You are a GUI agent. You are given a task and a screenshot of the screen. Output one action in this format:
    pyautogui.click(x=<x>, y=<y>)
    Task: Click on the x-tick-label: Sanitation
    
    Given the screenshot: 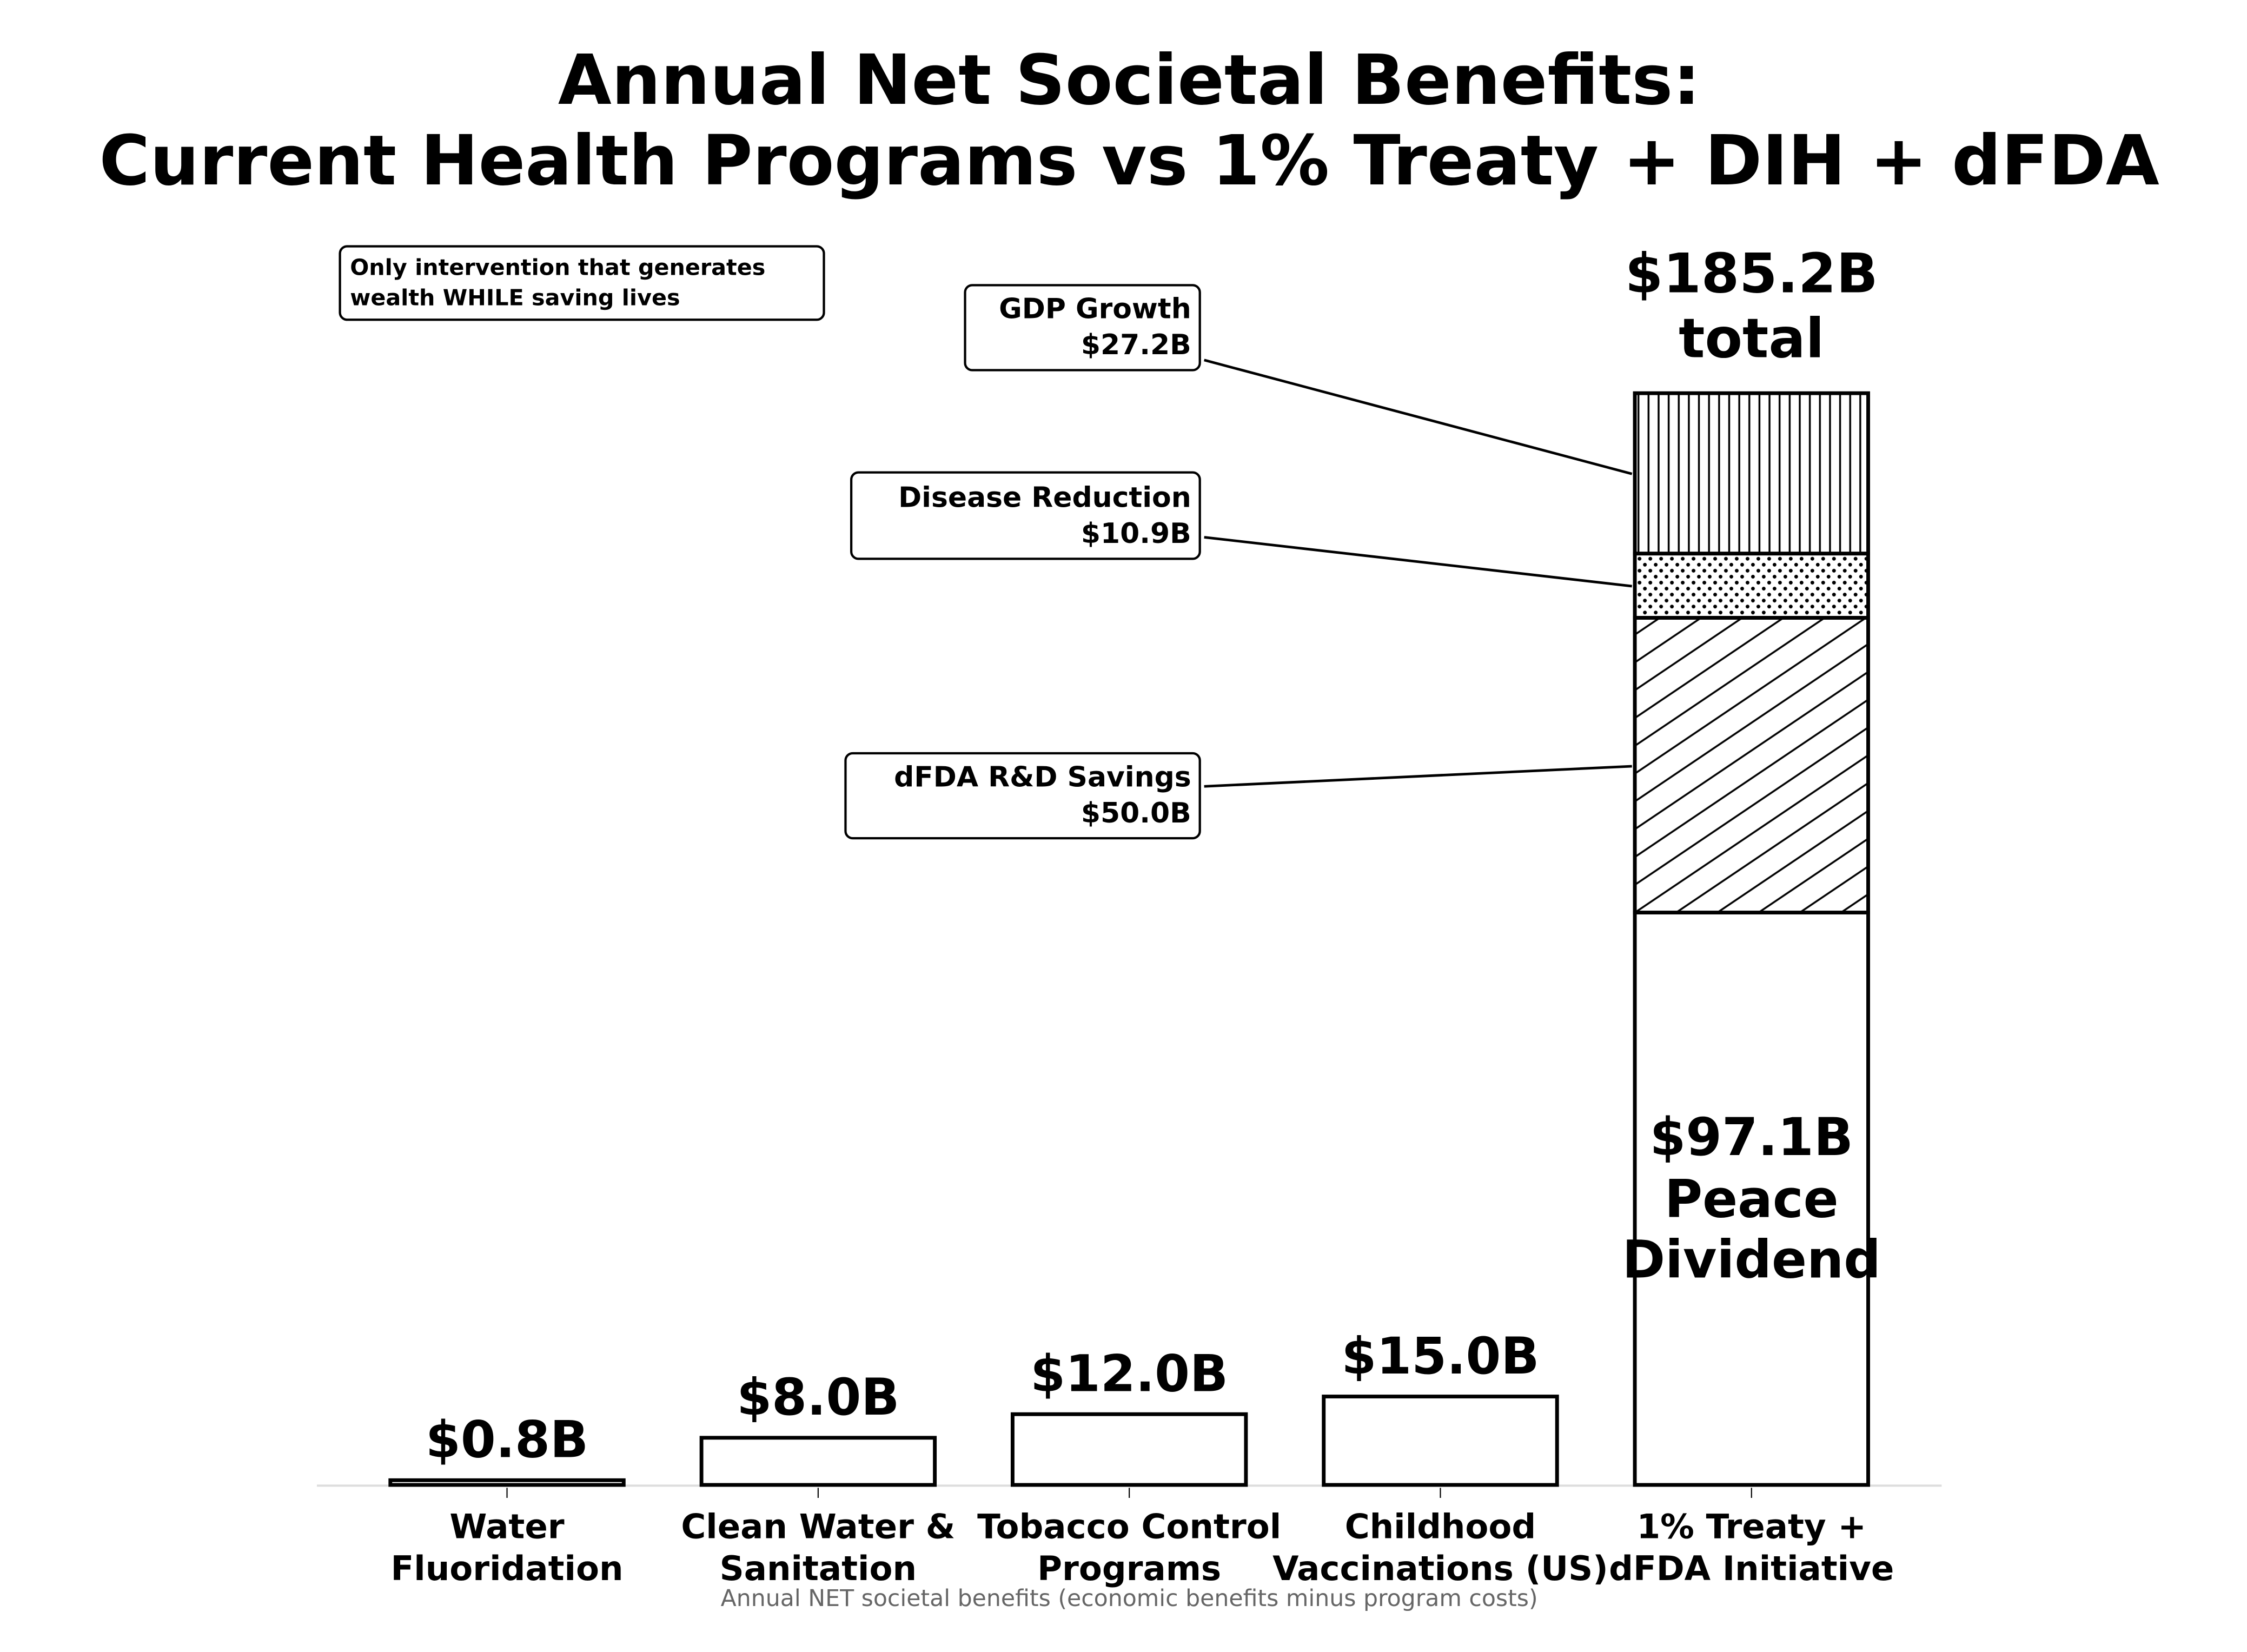 What is the action you would take?
    pyautogui.click(x=819, y=1568)
    